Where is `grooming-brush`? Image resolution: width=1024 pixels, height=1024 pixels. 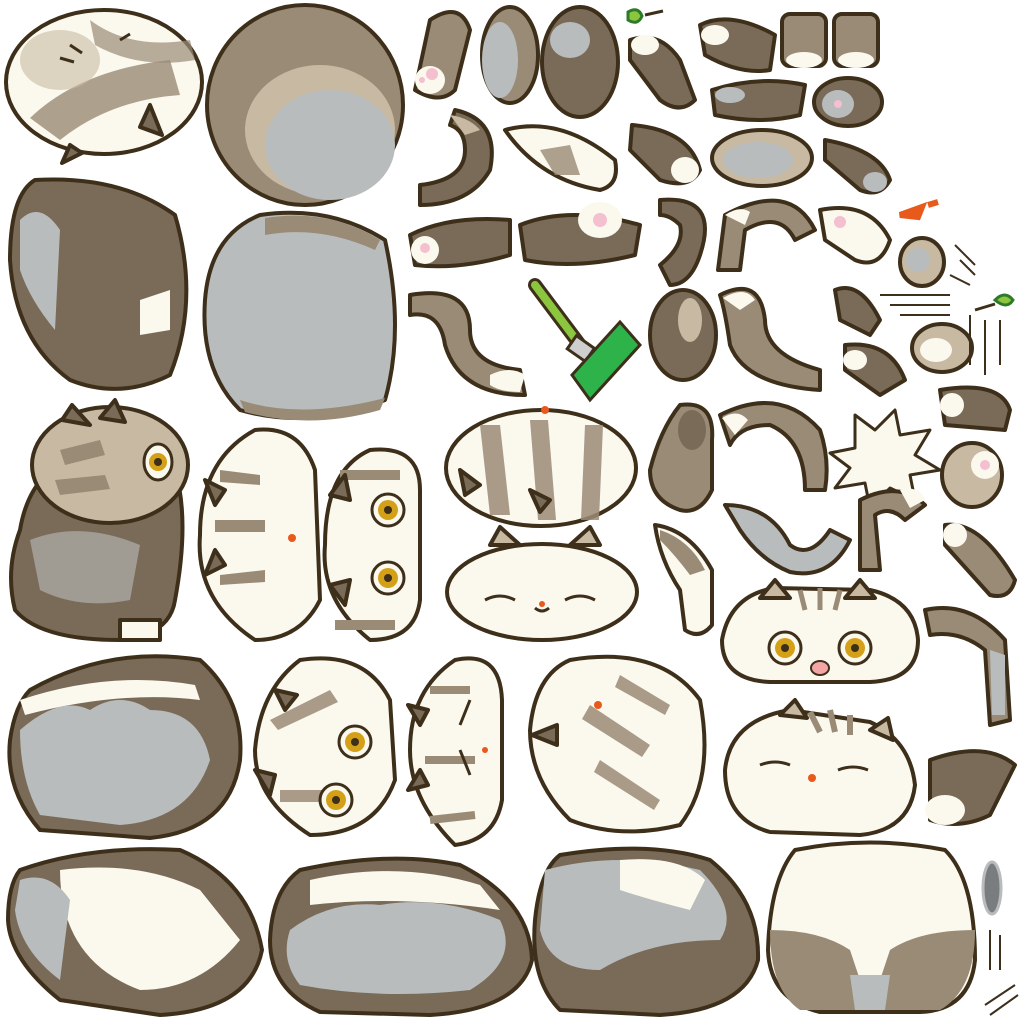 grooming-brush is located at coordinates (585, 340).